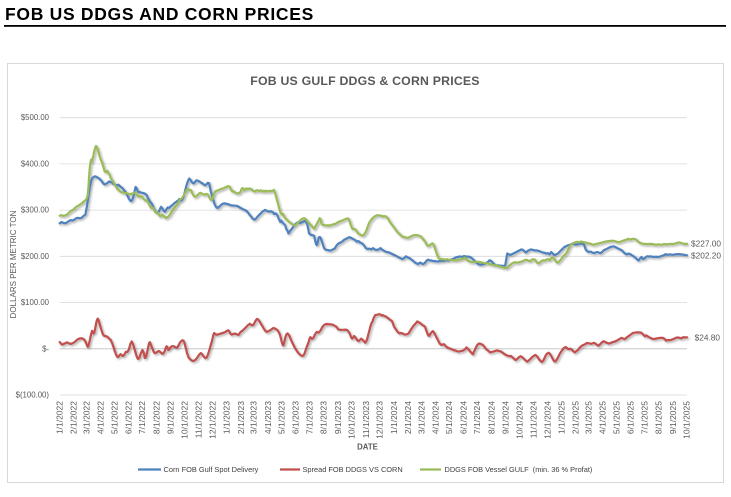 This screenshot has width=731, height=497. I want to click on svg-text: 8/1/2024, so click(491, 417).